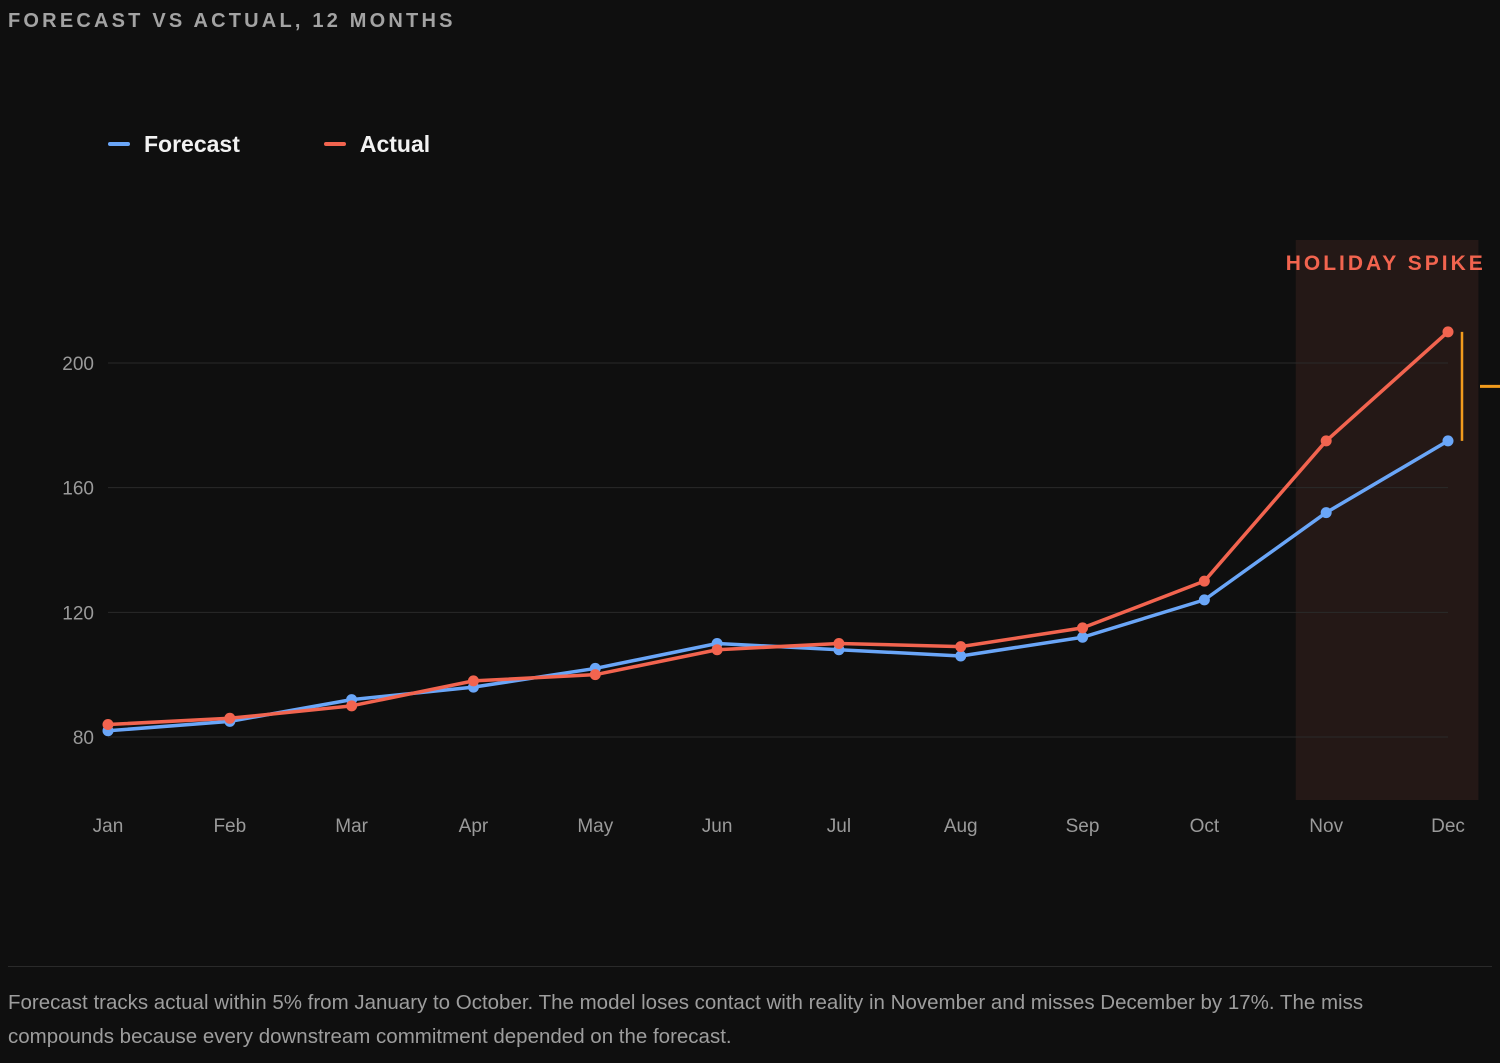  I want to click on y-tick-label: 160, so click(78, 489).